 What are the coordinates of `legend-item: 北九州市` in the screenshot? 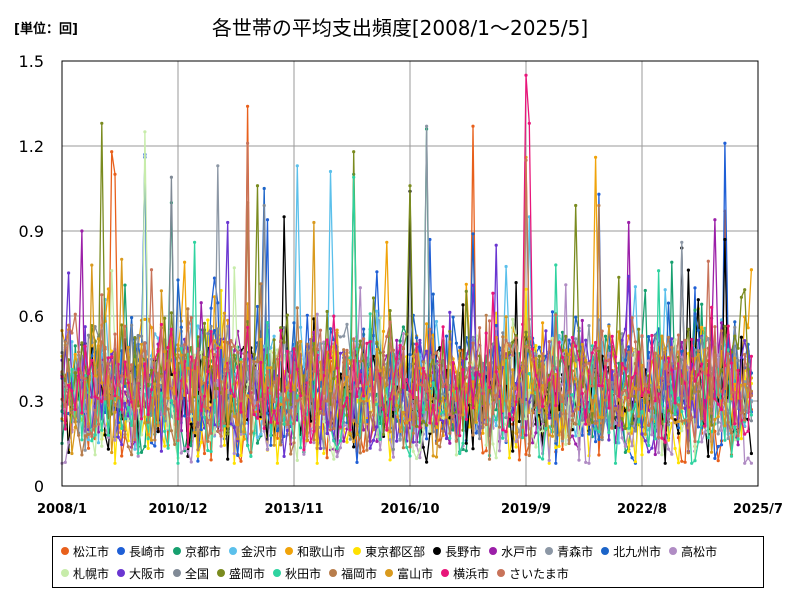 It's located at (630, 551).